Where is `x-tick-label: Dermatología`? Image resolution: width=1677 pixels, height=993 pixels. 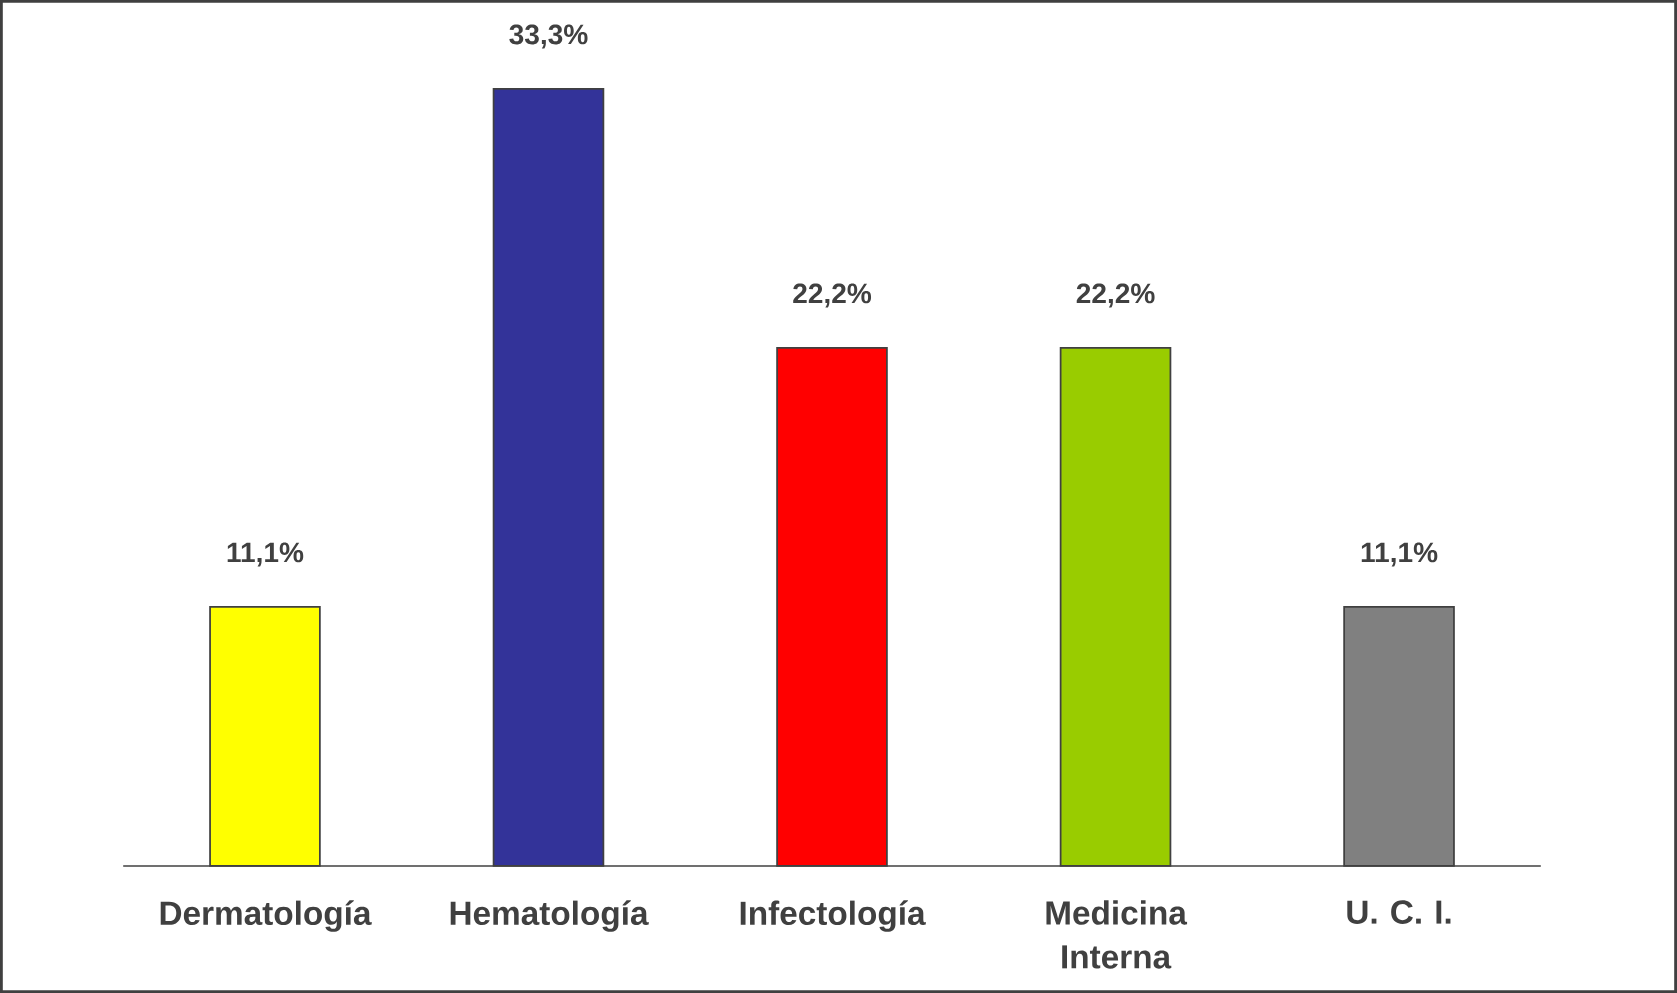
x-tick-label: Dermatología is located at coordinates (266, 916).